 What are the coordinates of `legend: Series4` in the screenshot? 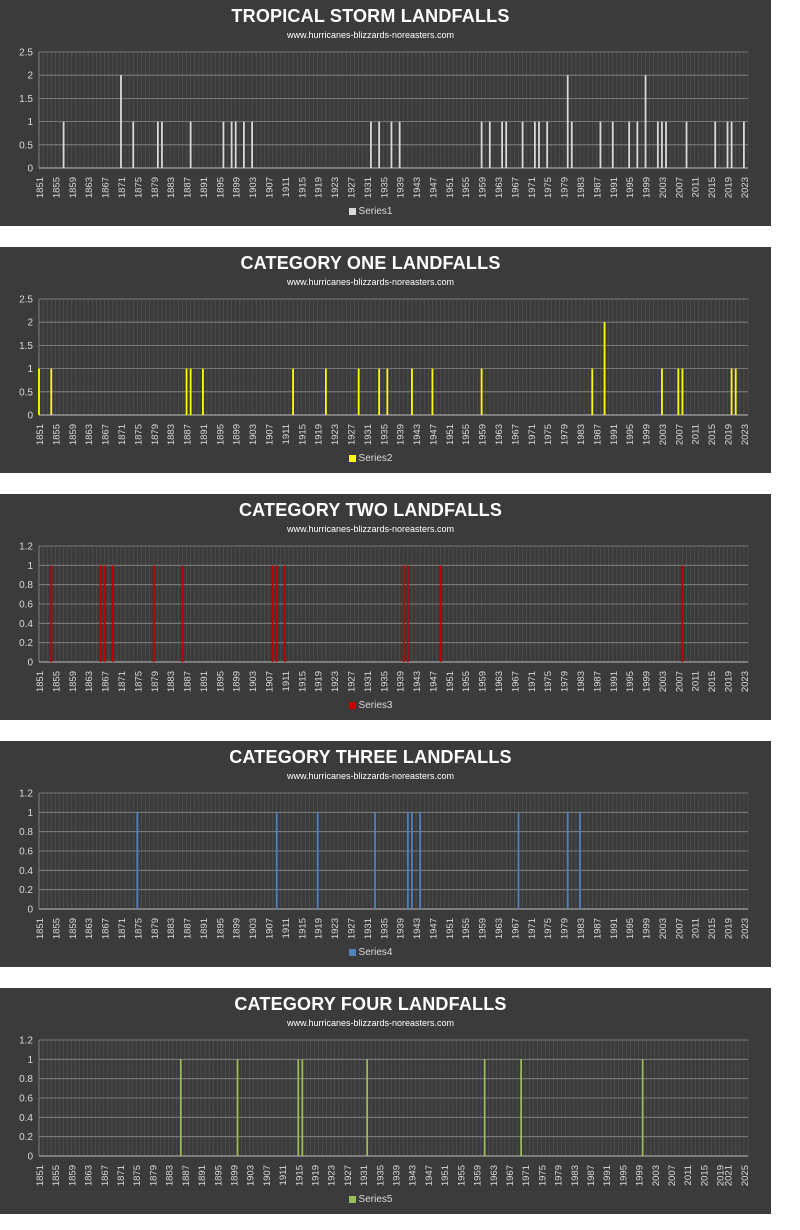 It's located at (370, 952).